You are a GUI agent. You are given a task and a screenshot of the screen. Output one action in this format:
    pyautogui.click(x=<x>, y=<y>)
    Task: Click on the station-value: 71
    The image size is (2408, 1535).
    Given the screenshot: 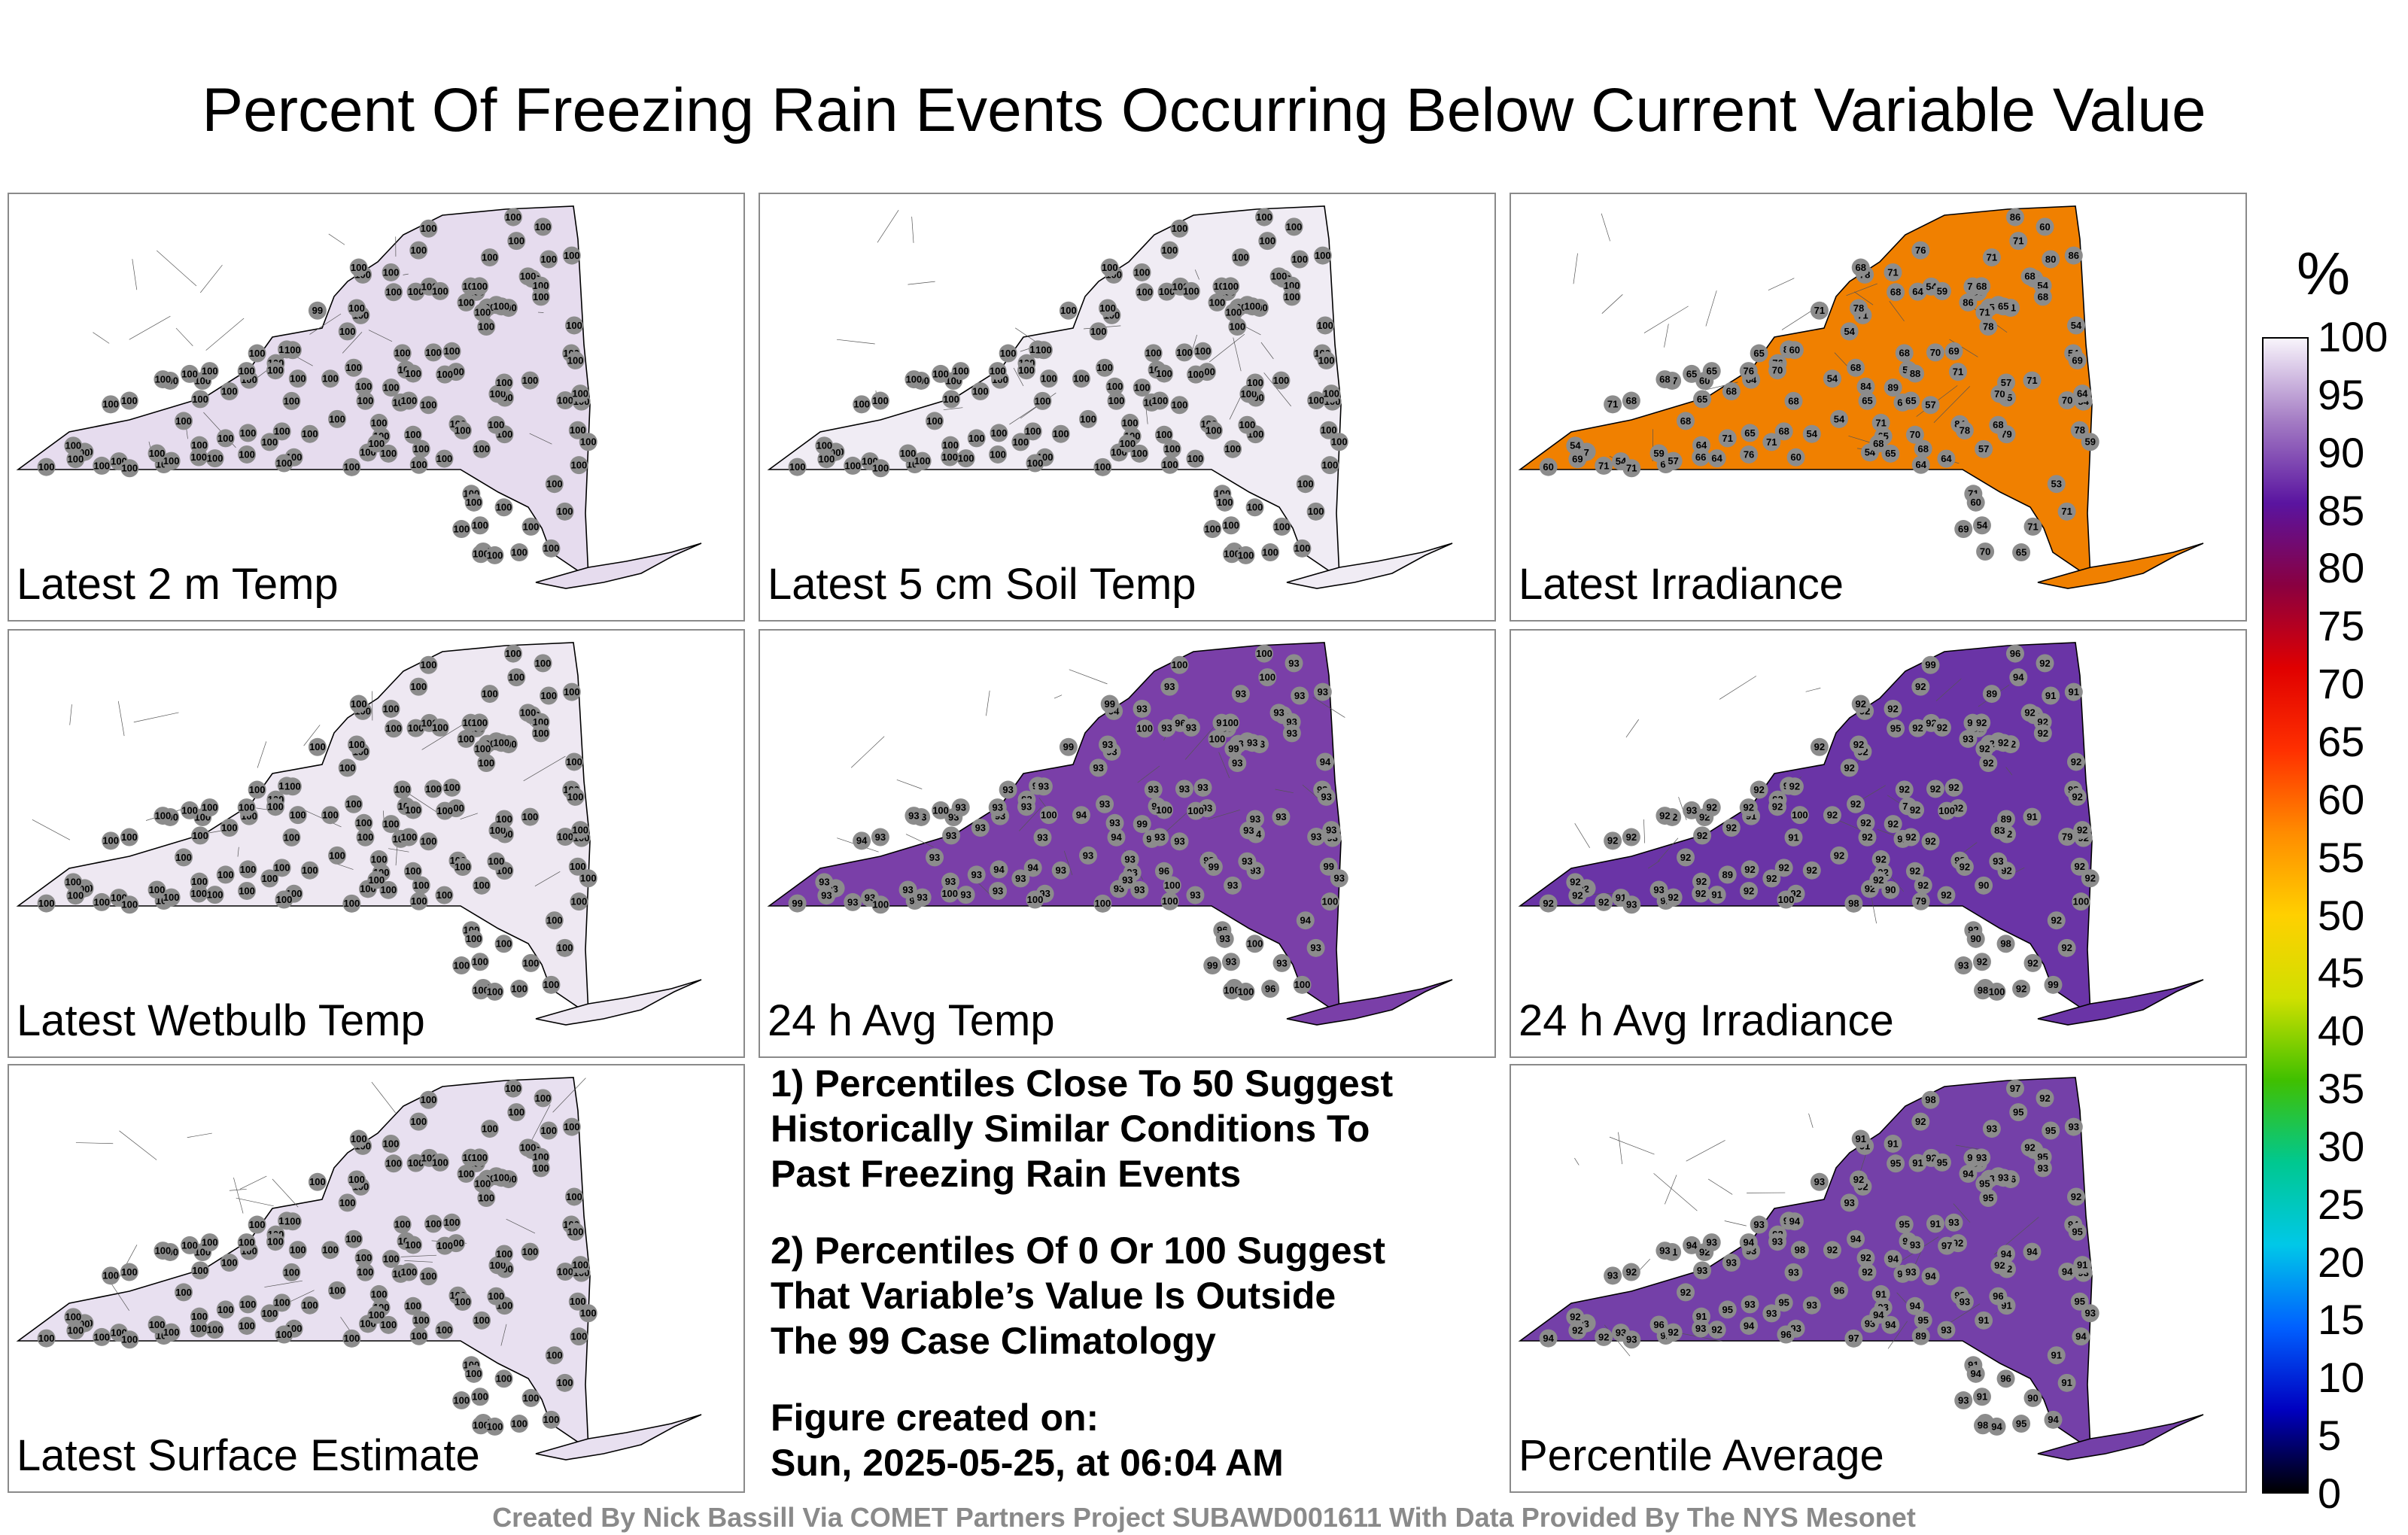 What is the action you would take?
    pyautogui.click(x=1880, y=422)
    